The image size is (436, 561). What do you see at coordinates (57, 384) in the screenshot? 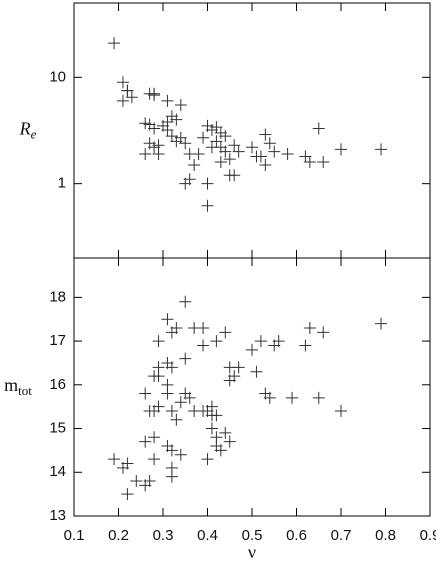
I see `y-tick-label: 16` at bounding box center [57, 384].